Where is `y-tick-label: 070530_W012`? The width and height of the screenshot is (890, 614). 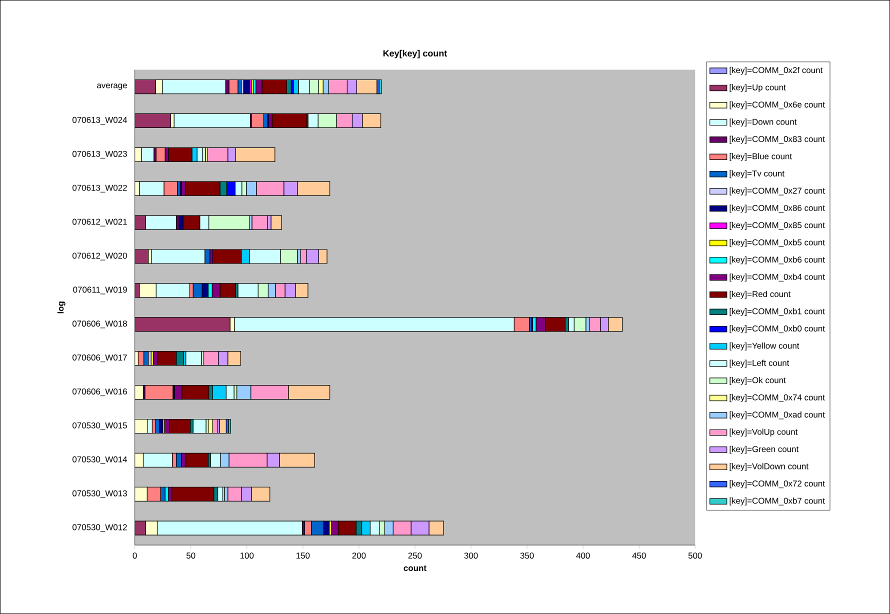 y-tick-label: 070530_W012 is located at coordinates (99, 528).